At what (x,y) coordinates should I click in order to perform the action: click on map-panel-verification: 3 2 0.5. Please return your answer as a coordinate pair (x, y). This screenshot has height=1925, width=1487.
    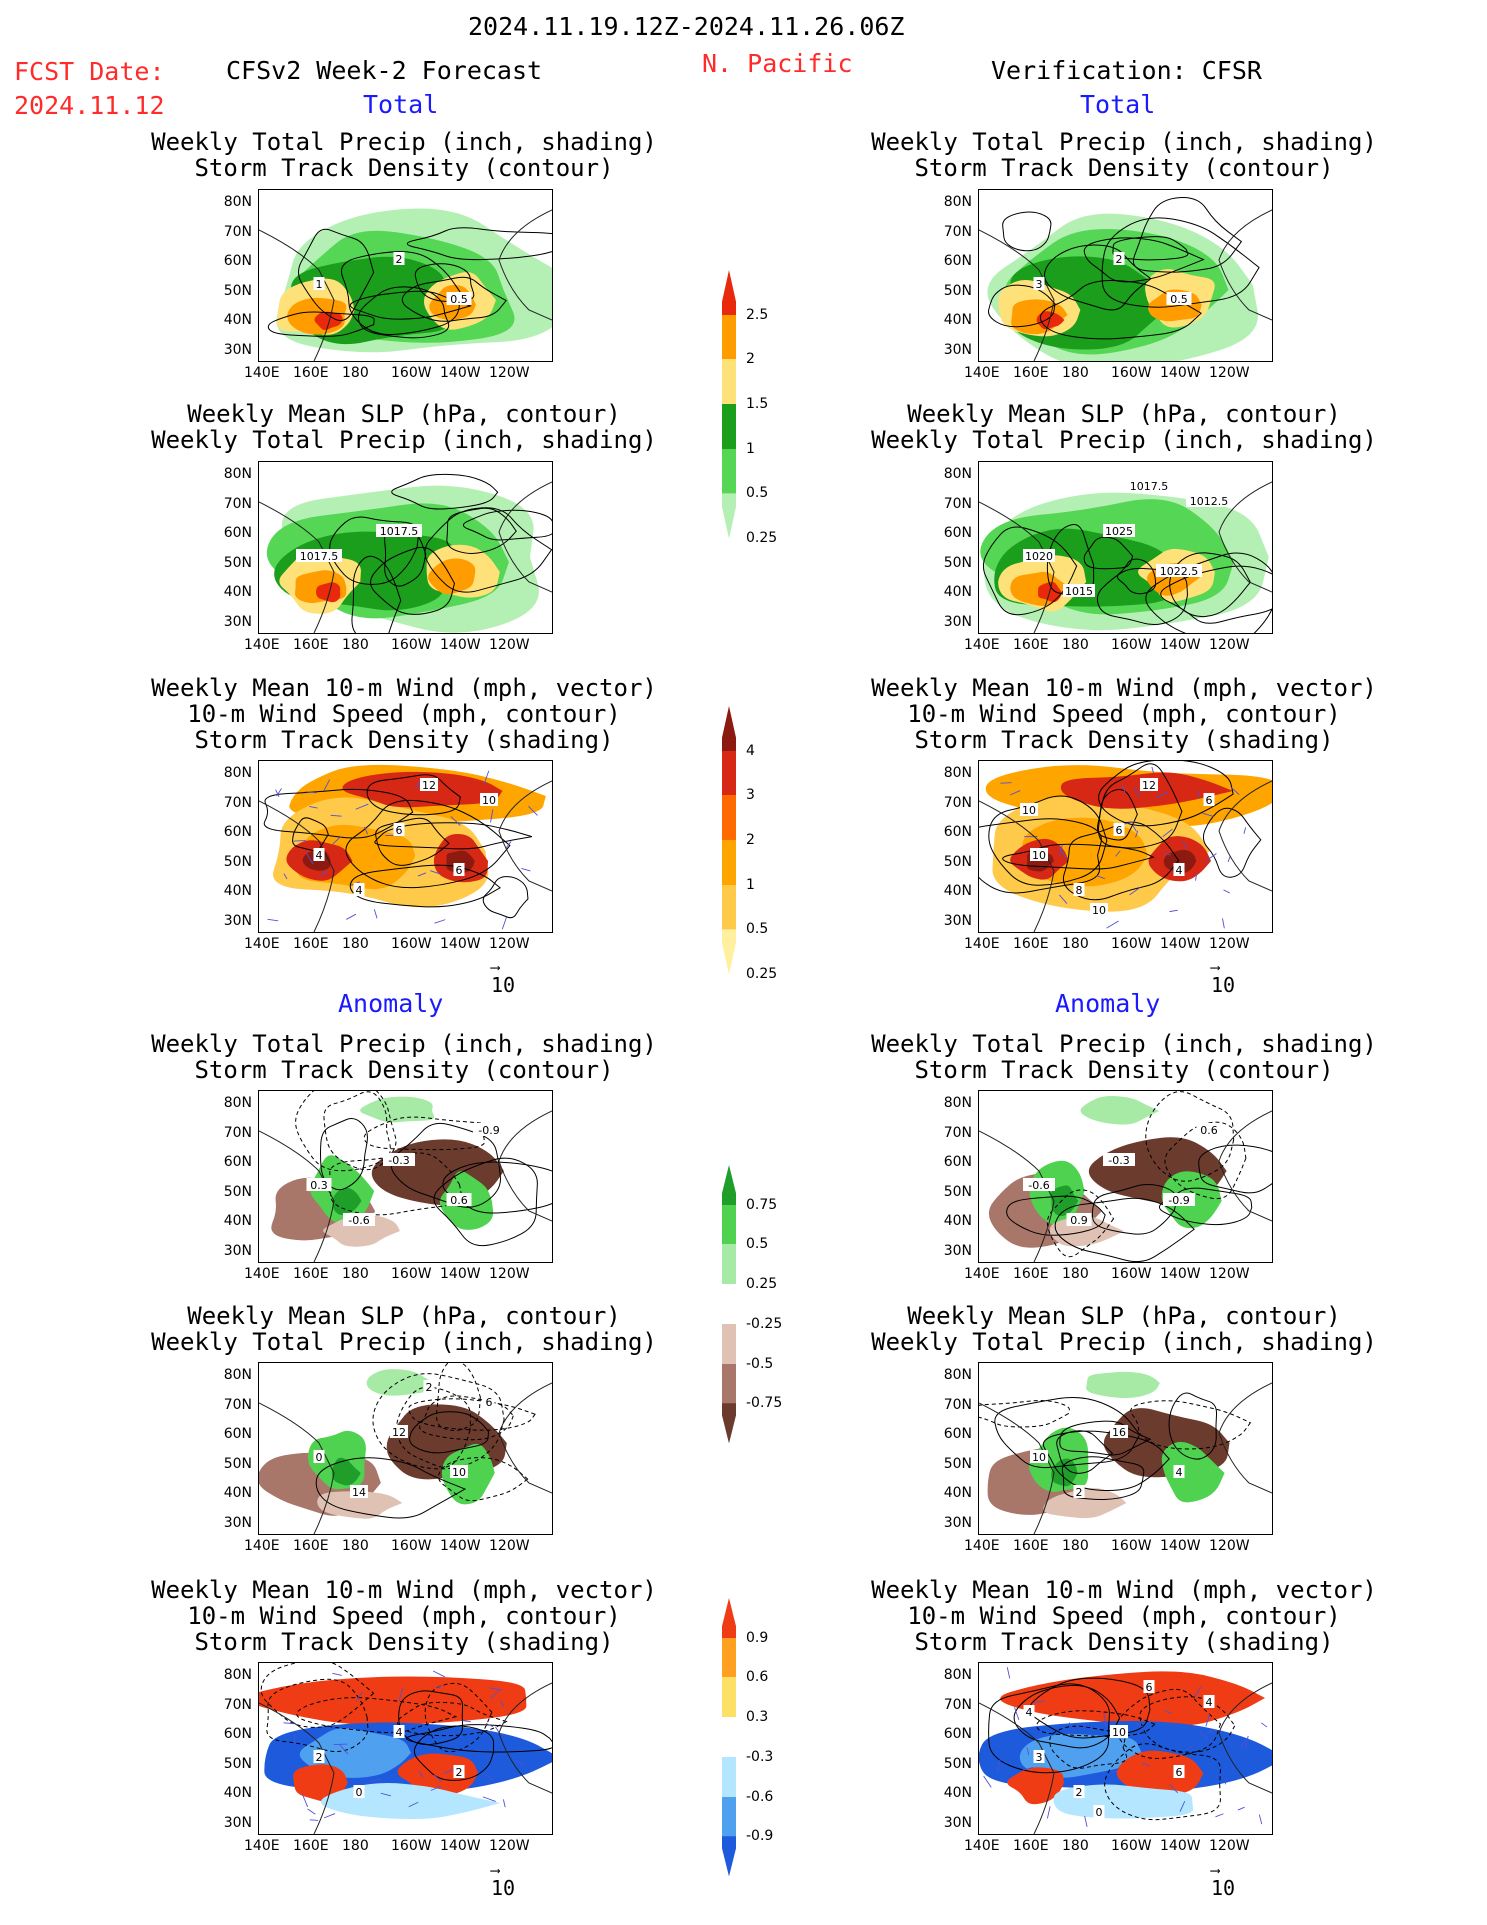
    Looking at the image, I should click on (1125, 275).